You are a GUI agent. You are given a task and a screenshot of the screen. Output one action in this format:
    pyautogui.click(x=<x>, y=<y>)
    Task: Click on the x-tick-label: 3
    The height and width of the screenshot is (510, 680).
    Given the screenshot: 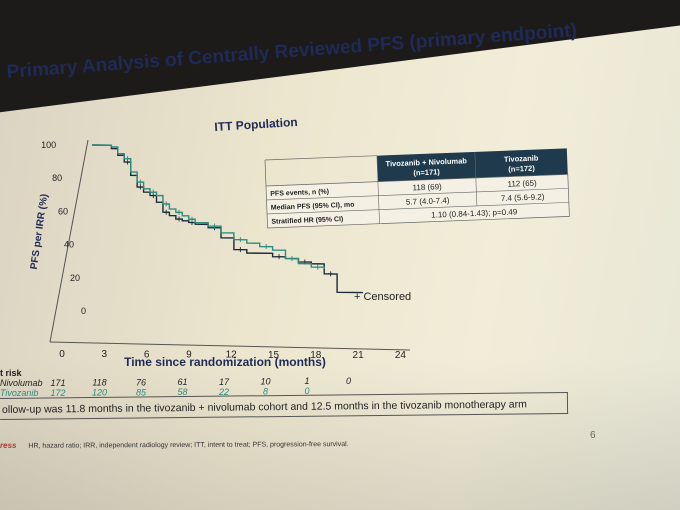 What is the action you would take?
    pyautogui.click(x=105, y=354)
    